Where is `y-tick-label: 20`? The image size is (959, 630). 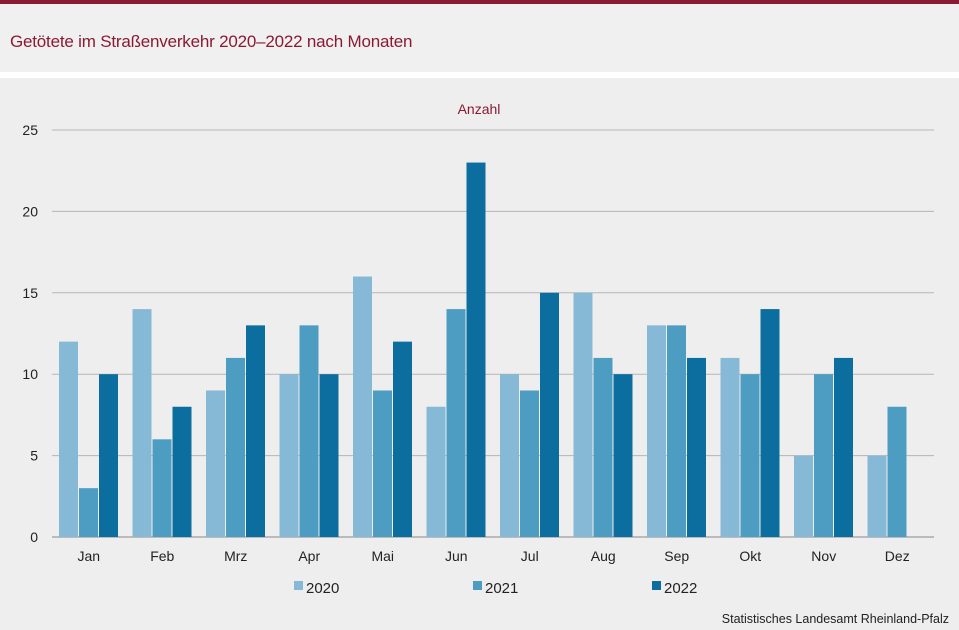
y-tick-label: 20 is located at coordinates (30, 211).